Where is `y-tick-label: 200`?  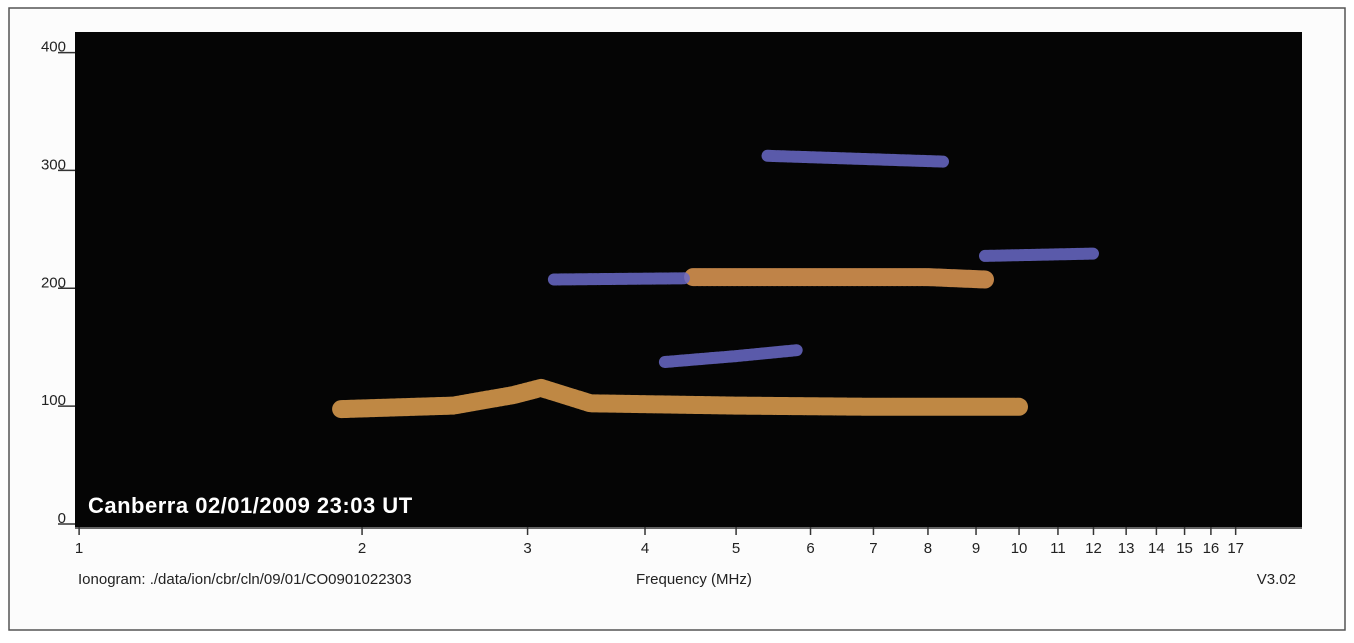
y-tick-label: 200 is located at coordinates (53, 282).